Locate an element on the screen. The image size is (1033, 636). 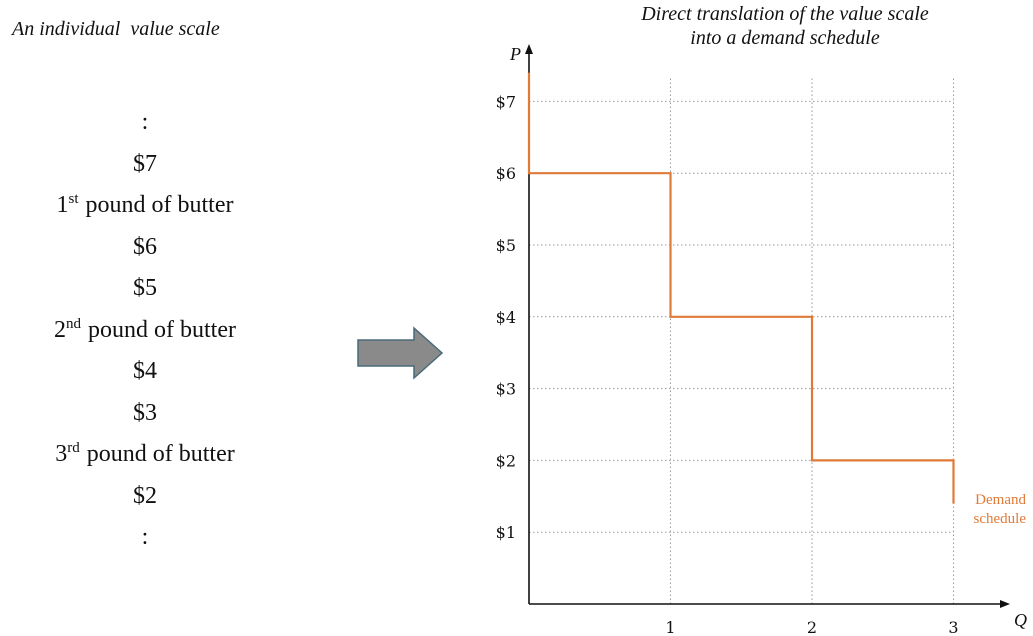
demand-schedule-annotation: schedule is located at coordinates (1000, 519).